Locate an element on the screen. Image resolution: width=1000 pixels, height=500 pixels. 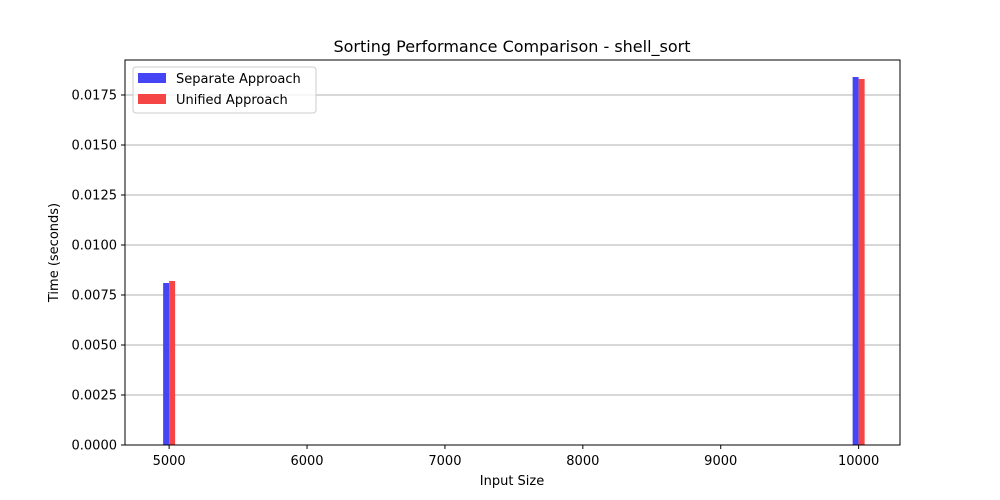
x-tick-label: 6000 is located at coordinates (306, 461).